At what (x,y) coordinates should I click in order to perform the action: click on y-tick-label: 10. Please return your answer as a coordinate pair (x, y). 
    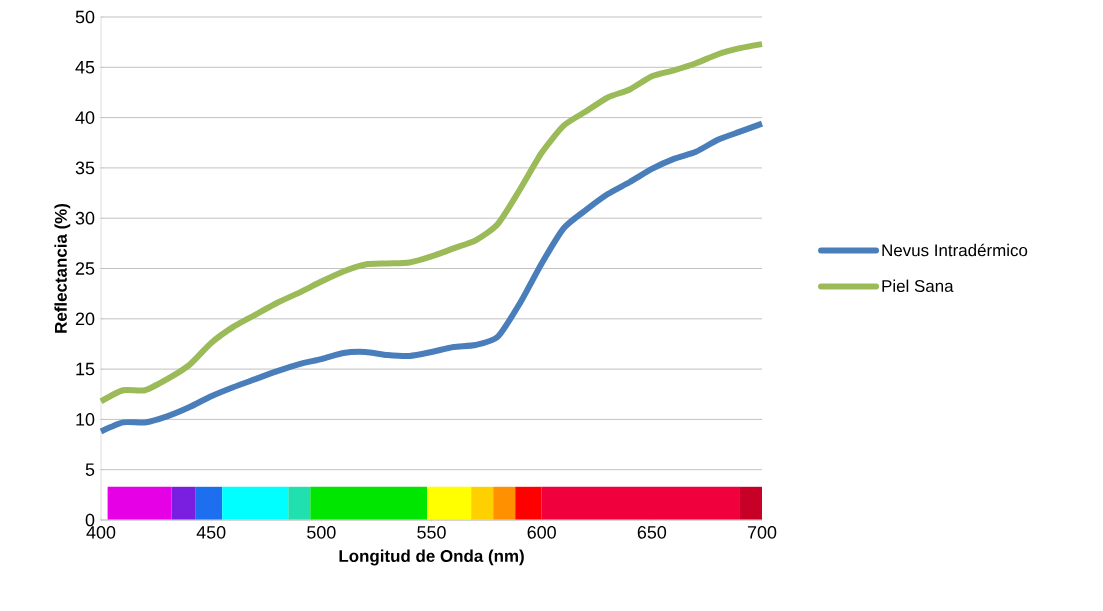
    Looking at the image, I should click on (85, 419).